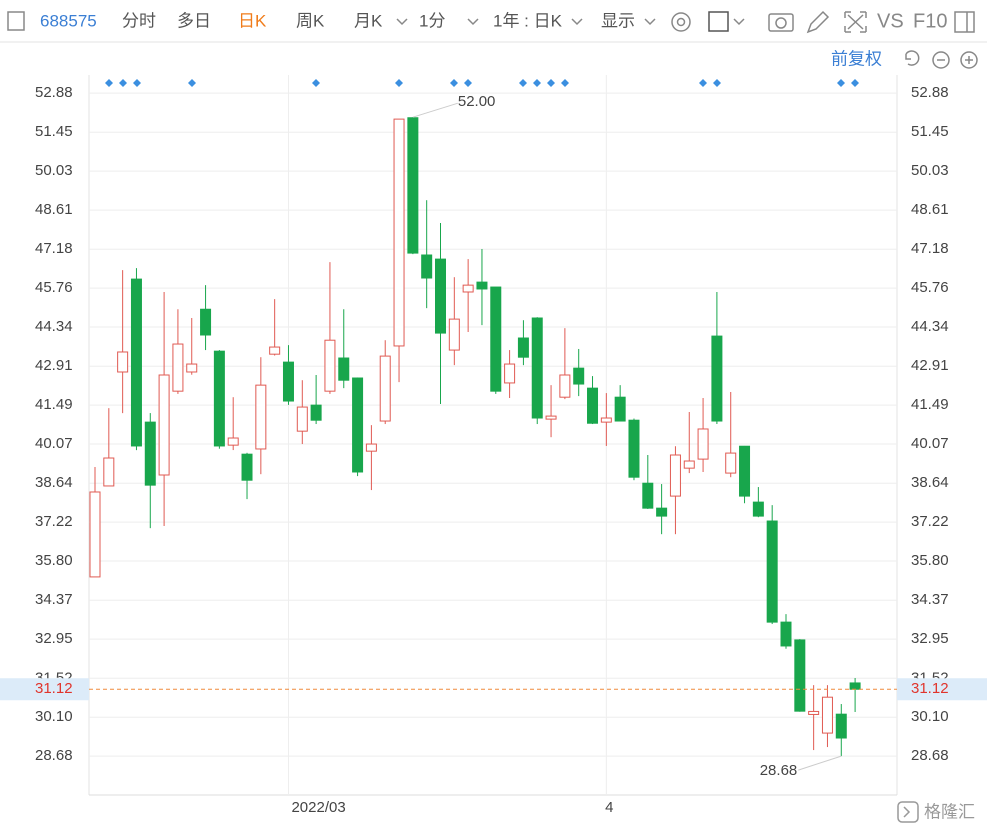 The height and width of the screenshot is (832, 987). What do you see at coordinates (54, 365) in the screenshot?
I see `y-tick-label: 42.91` at bounding box center [54, 365].